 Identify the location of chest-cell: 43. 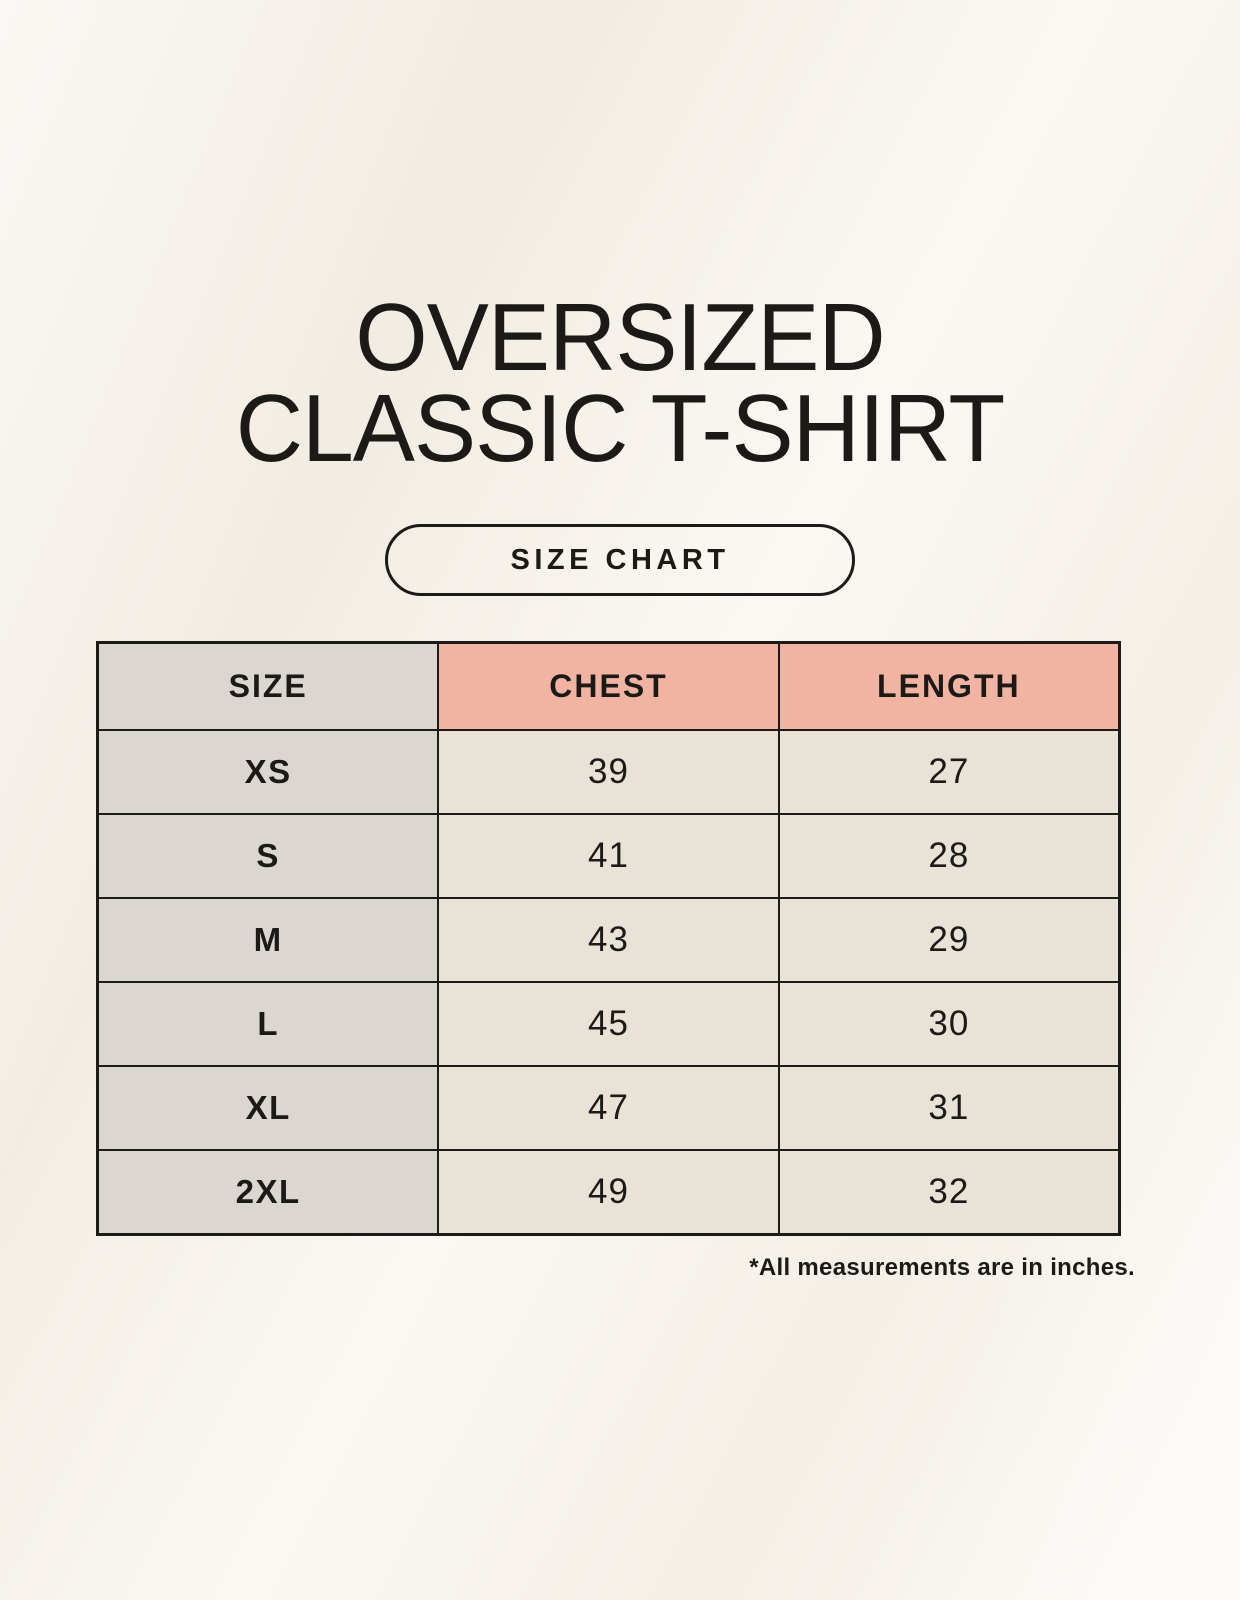
(608, 940).